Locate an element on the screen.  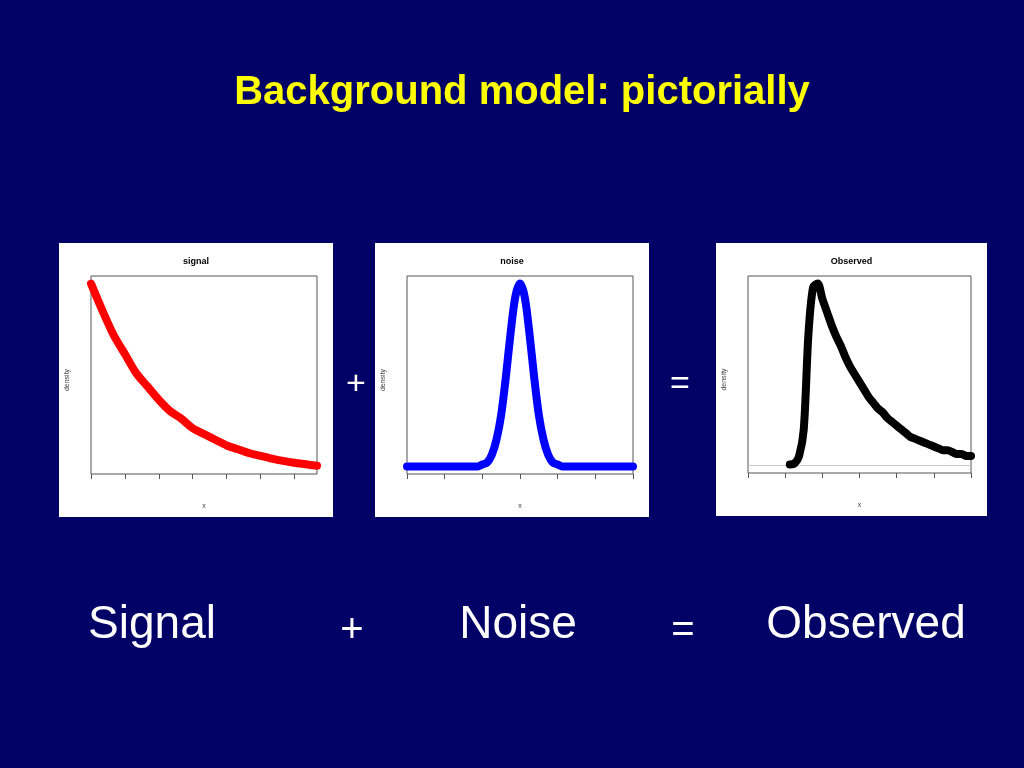
chart-title: signal is located at coordinates (196, 260).